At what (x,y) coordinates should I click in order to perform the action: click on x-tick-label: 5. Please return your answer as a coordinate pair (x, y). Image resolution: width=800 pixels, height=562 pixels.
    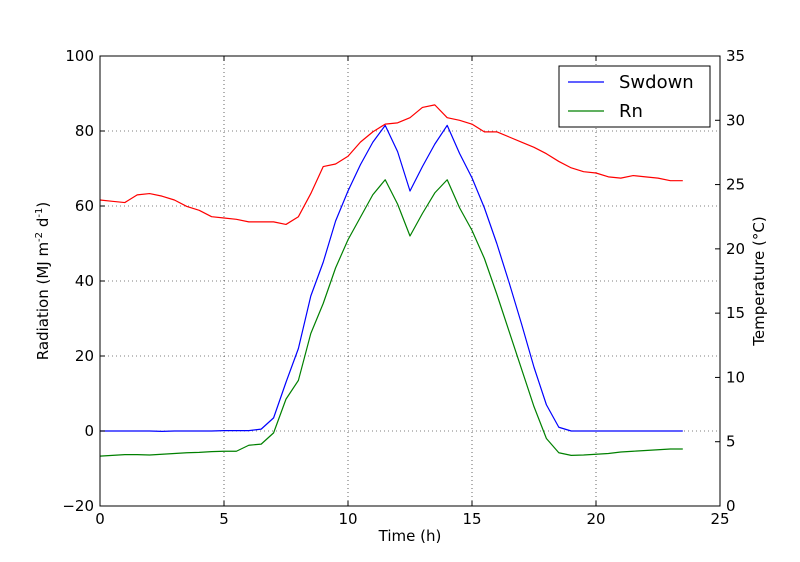
    Looking at the image, I should click on (224, 519).